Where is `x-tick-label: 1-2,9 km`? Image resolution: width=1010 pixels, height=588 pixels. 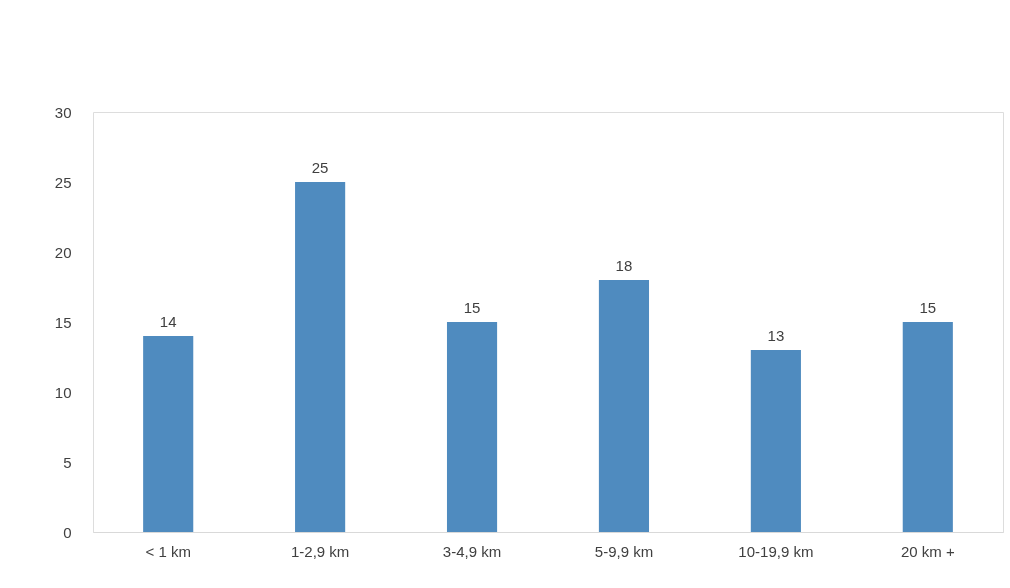 x-tick-label: 1-2,9 km is located at coordinates (320, 551).